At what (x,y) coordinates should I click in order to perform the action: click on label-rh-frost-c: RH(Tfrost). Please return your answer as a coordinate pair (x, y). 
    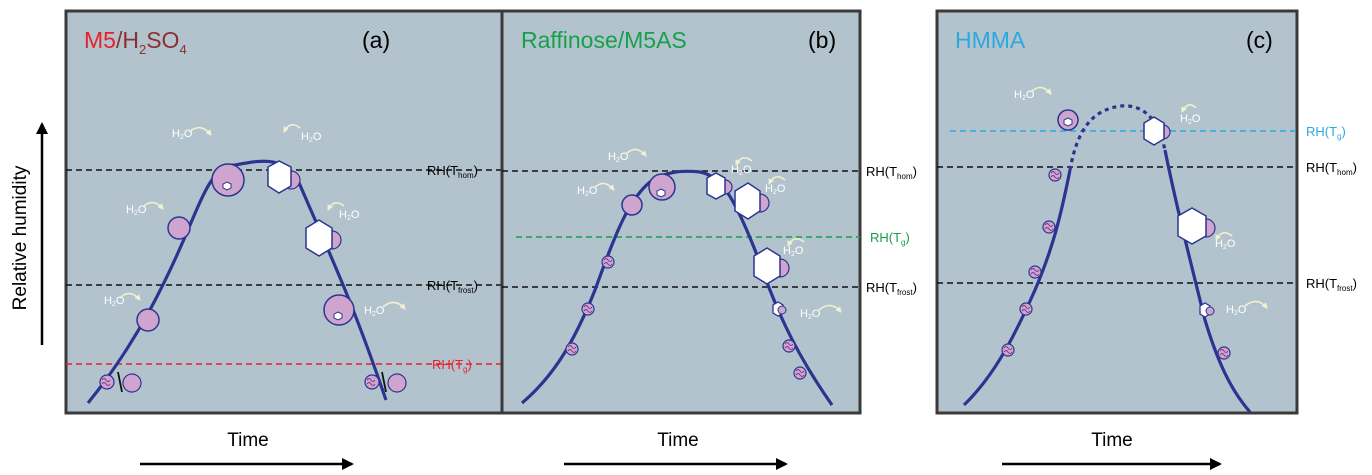
    Looking at the image, I should click on (1331, 284).